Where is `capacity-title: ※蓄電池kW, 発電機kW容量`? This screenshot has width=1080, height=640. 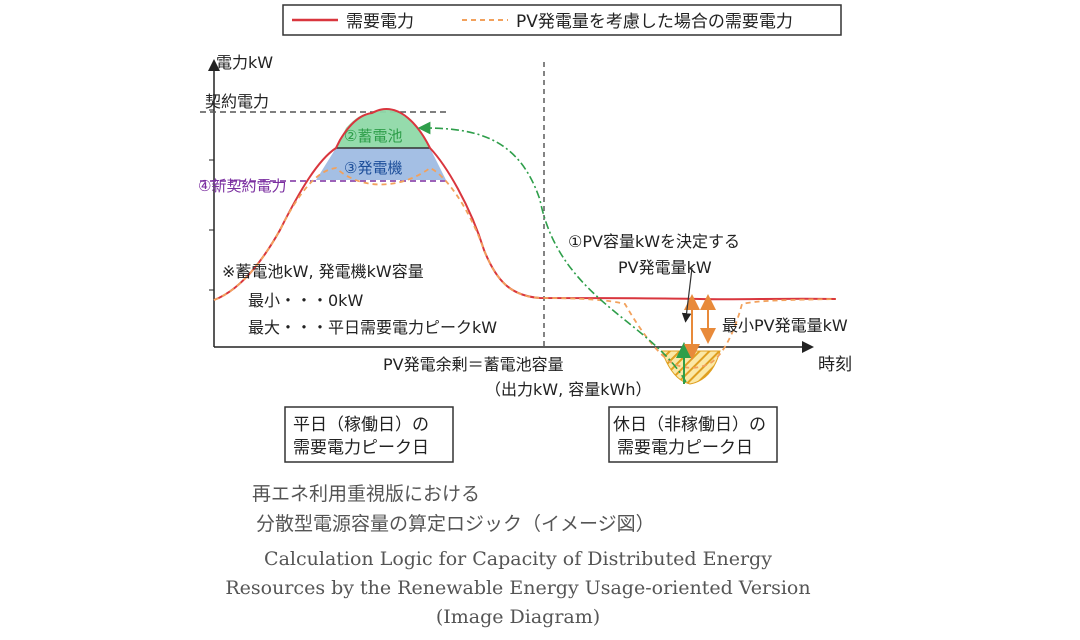
capacity-title: ※蓄電池kW, 発電機kW容量 is located at coordinates (323, 271).